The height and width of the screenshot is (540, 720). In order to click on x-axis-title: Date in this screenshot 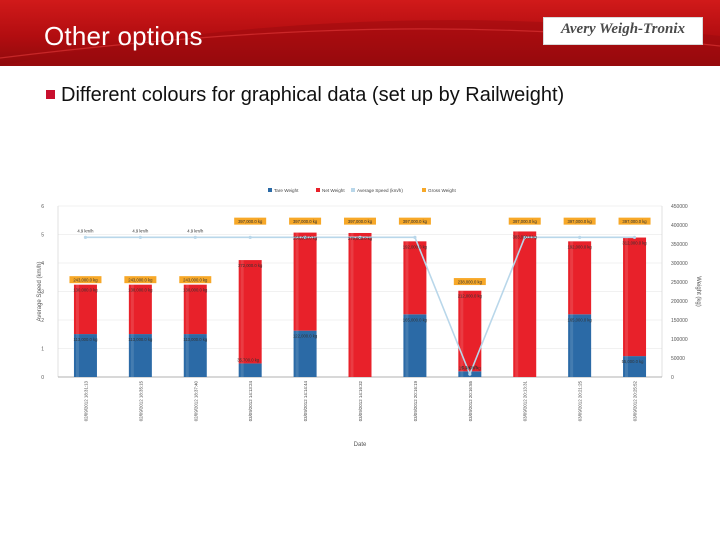, I will do `click(360, 445)`.